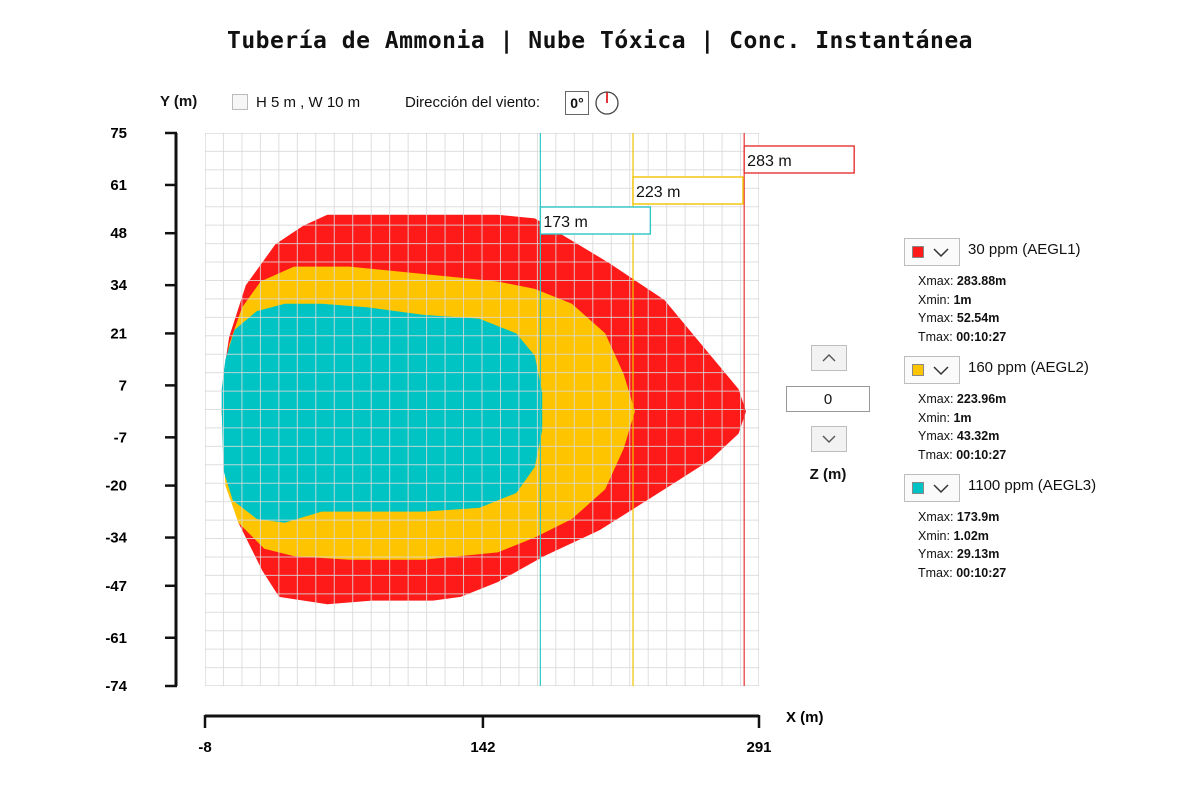 The image size is (1200, 800). I want to click on legend-name: 30 ppm (AEGL1), so click(1024, 249).